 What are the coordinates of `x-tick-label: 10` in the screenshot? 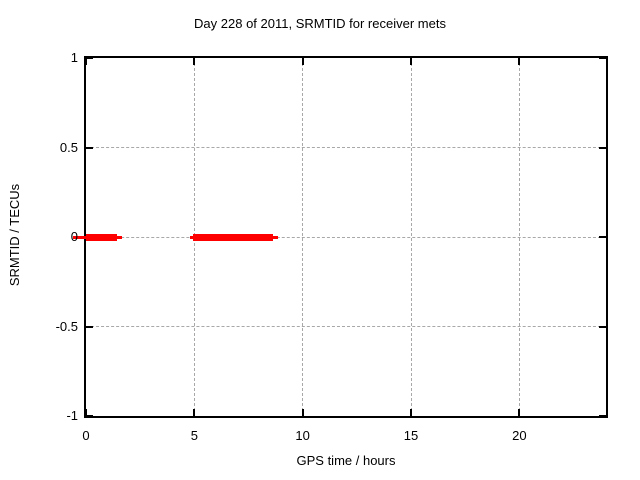 It's located at (302, 435).